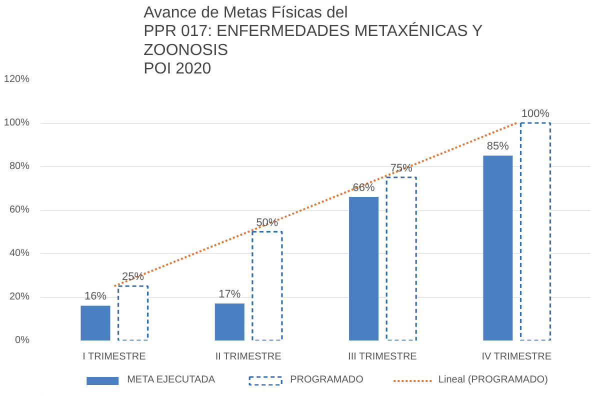 Image resolution: width=616 pixels, height=401 pixels. Describe the element at coordinates (313, 41) in the screenshot. I see `chart-title: Avance de Metas Físicas del PPR 017: ENFERMEDADES METAXÉNICAS Y ZOONOSIS POI 2020` at that location.